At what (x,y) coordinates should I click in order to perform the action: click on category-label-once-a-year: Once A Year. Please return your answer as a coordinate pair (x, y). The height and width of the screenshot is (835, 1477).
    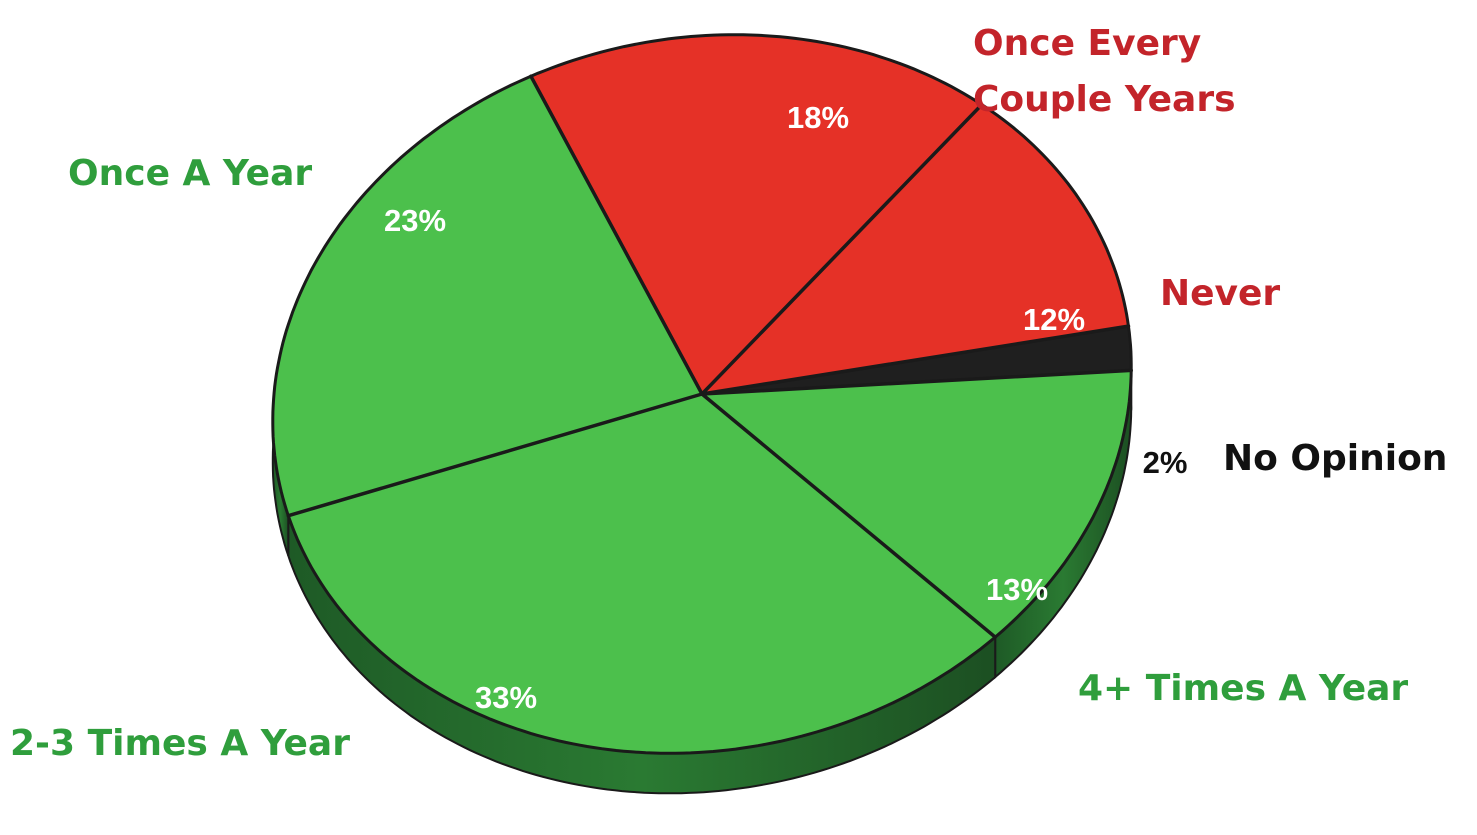
    Looking at the image, I should click on (190, 173).